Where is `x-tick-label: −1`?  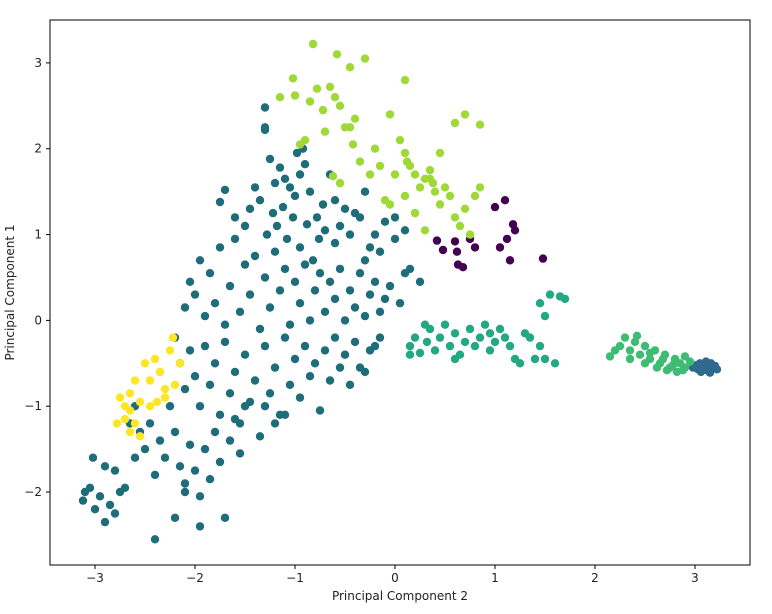
x-tick-label: −1 is located at coordinates (295, 578).